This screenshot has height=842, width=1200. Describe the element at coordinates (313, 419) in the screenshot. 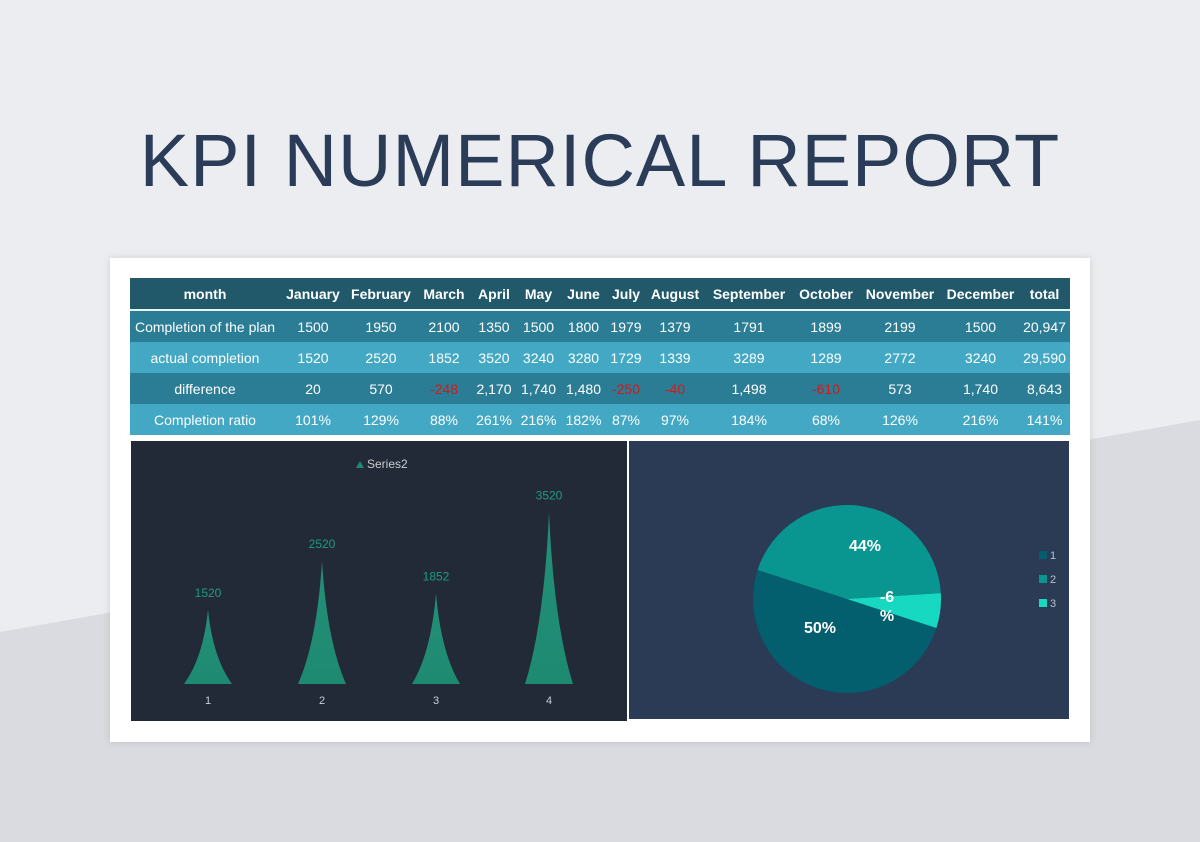

I see `table-cell: 101%` at that location.